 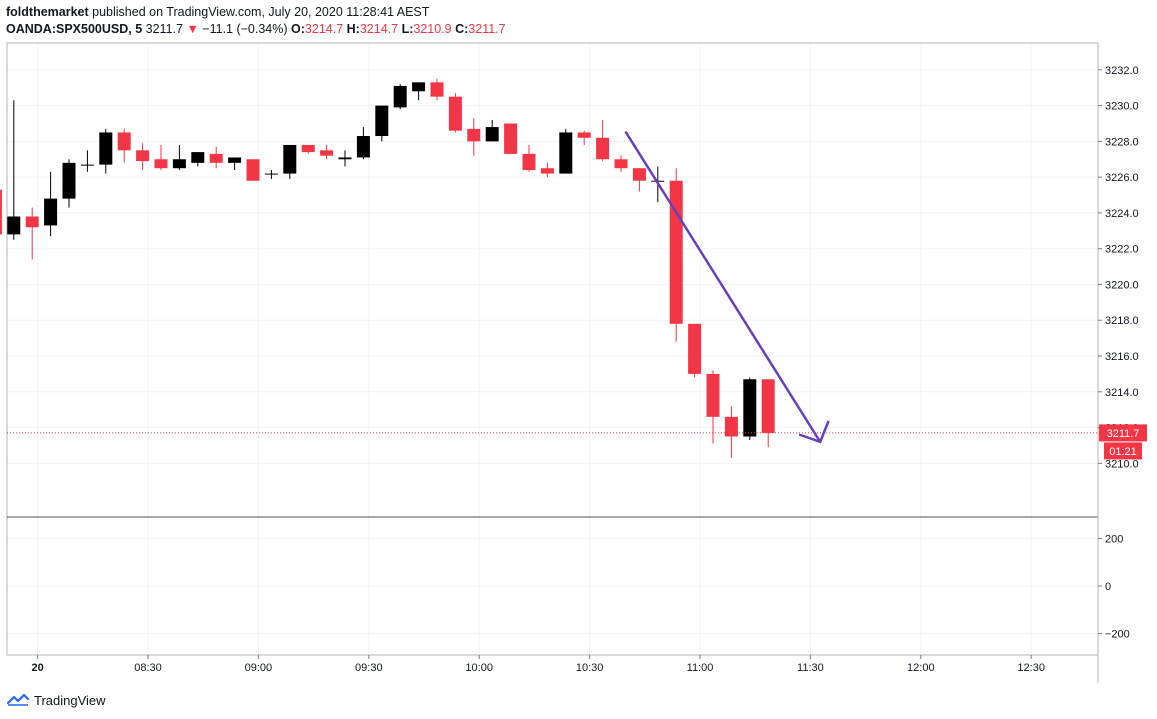 What do you see at coordinates (462, 29) in the screenshot?
I see `close-label: C:` at bounding box center [462, 29].